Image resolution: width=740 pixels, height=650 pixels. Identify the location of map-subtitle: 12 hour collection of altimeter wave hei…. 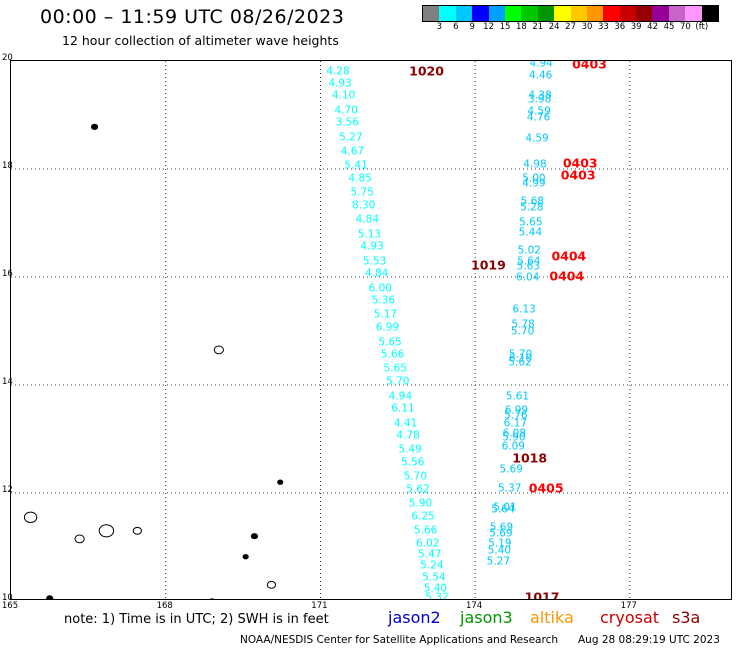
(200, 40).